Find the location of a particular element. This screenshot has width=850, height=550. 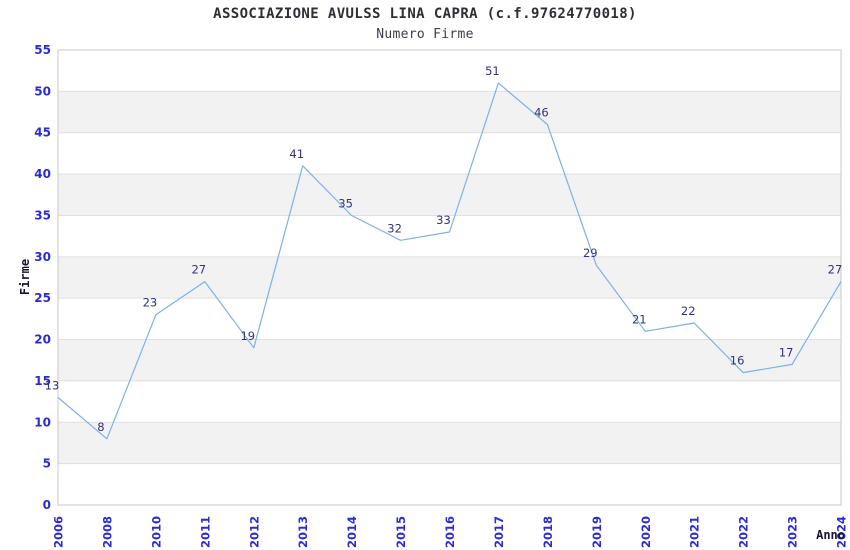

x-tick-label: 2011 is located at coordinates (205, 532).